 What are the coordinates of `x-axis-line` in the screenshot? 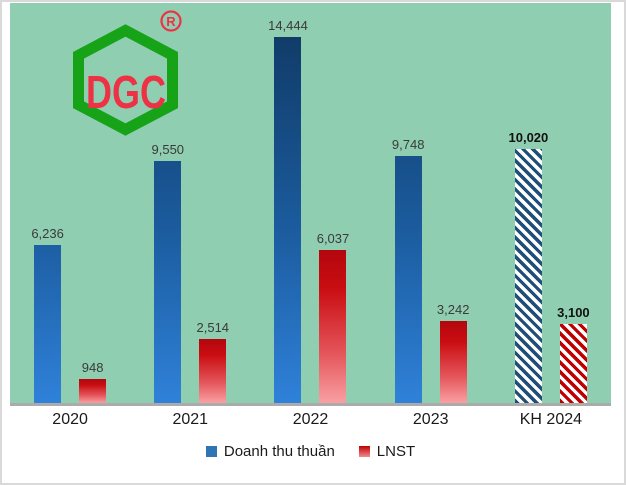 It's located at (310, 404).